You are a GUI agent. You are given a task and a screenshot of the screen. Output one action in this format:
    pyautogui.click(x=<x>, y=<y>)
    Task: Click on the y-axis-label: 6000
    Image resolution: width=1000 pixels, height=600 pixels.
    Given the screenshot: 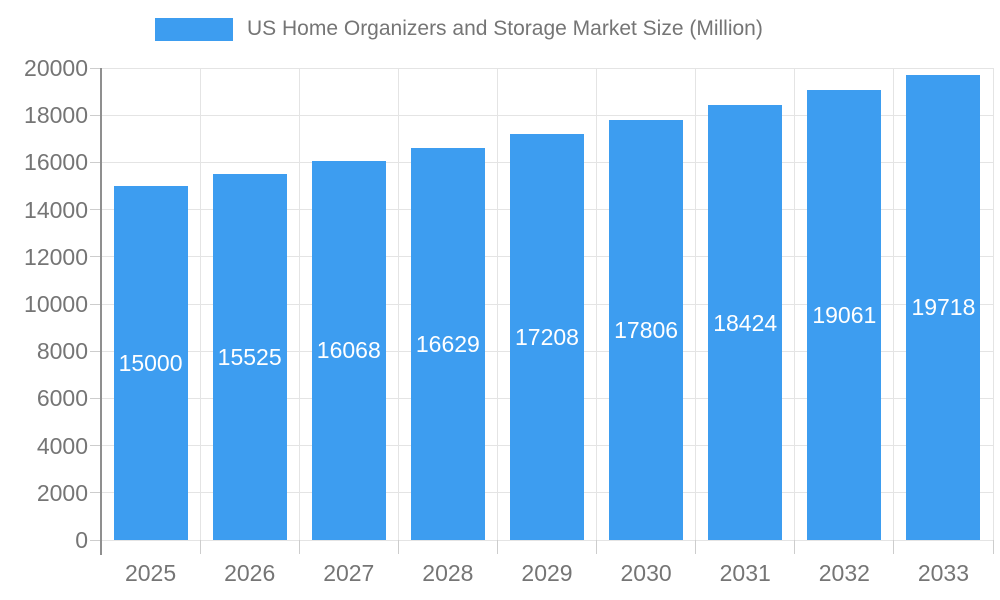 What is the action you would take?
    pyautogui.click(x=62, y=398)
    